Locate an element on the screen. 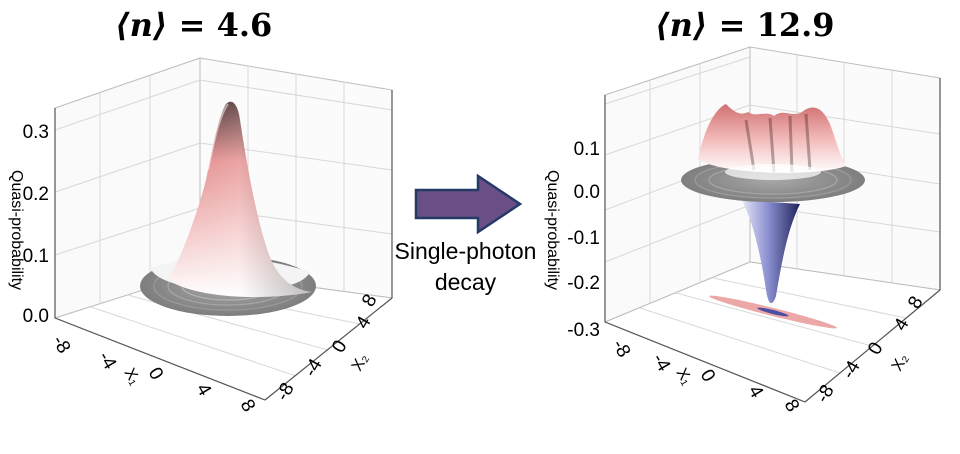  mean-photon-value: = 12.9 is located at coordinates (776, 25).